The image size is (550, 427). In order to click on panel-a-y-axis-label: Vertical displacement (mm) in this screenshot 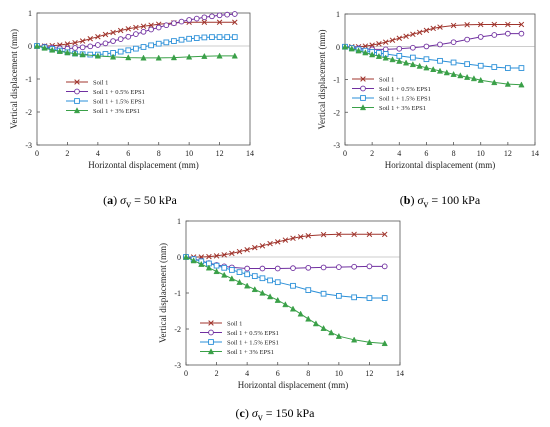, I will do `click(14, 79)`.